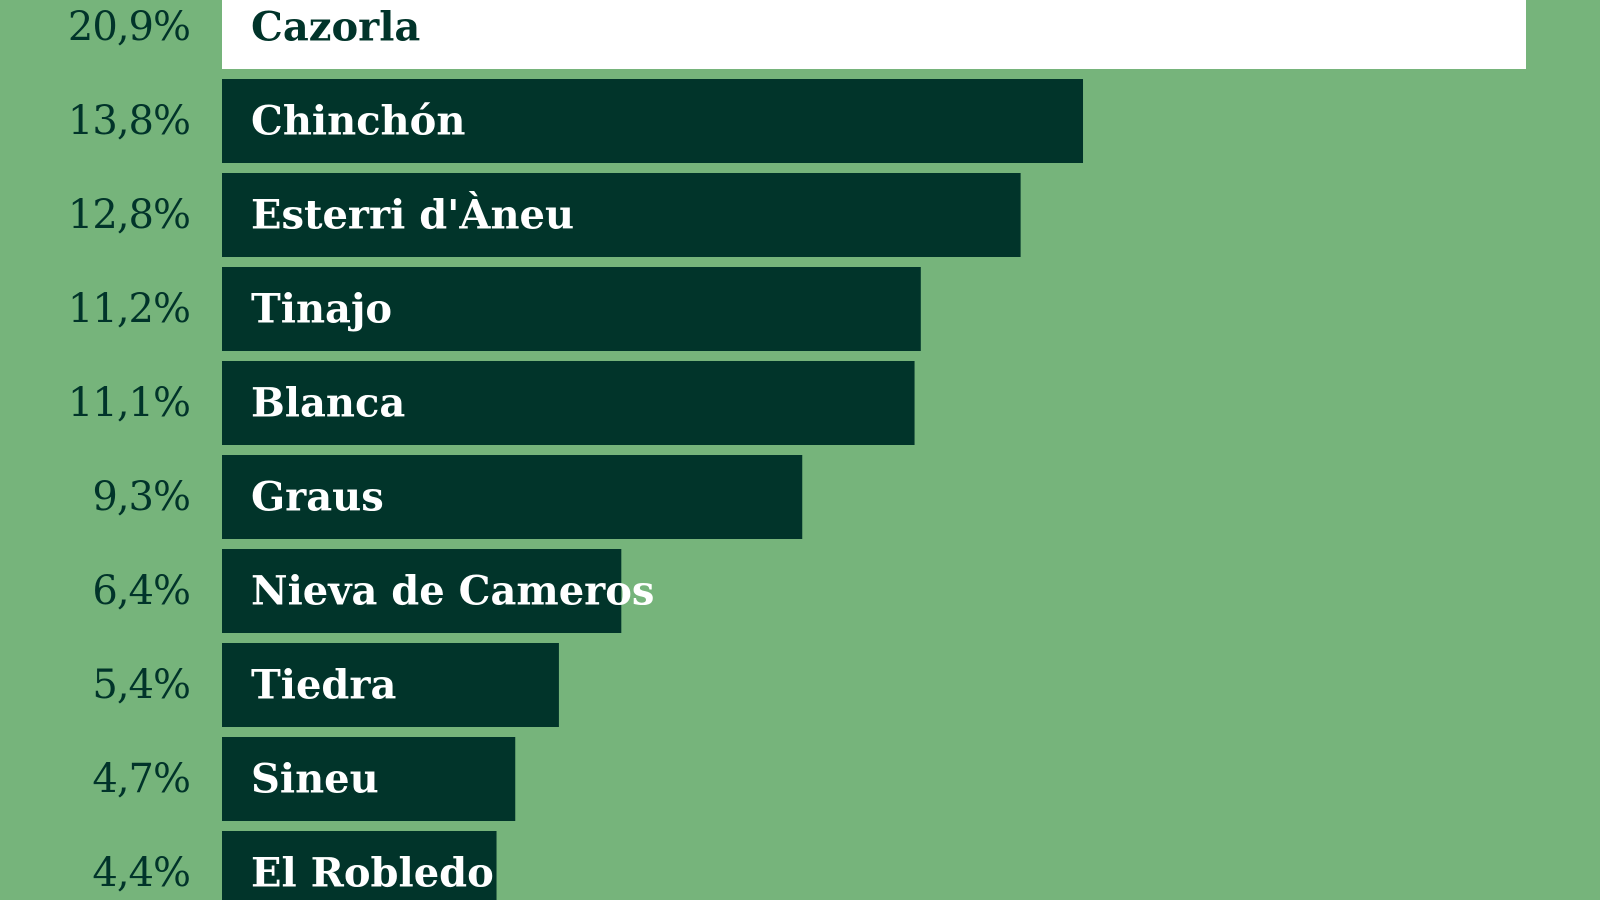  I want to click on category-label-1: Cazorla, so click(335, 27).